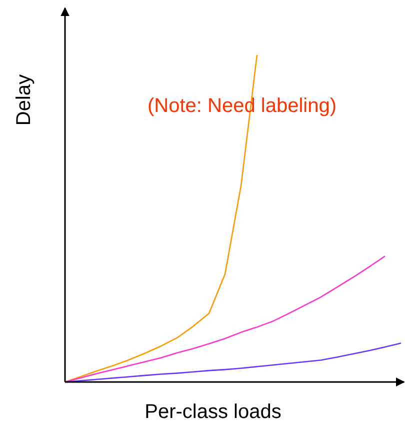  I want to click on x-axis-title: Per-class loads, so click(213, 412).